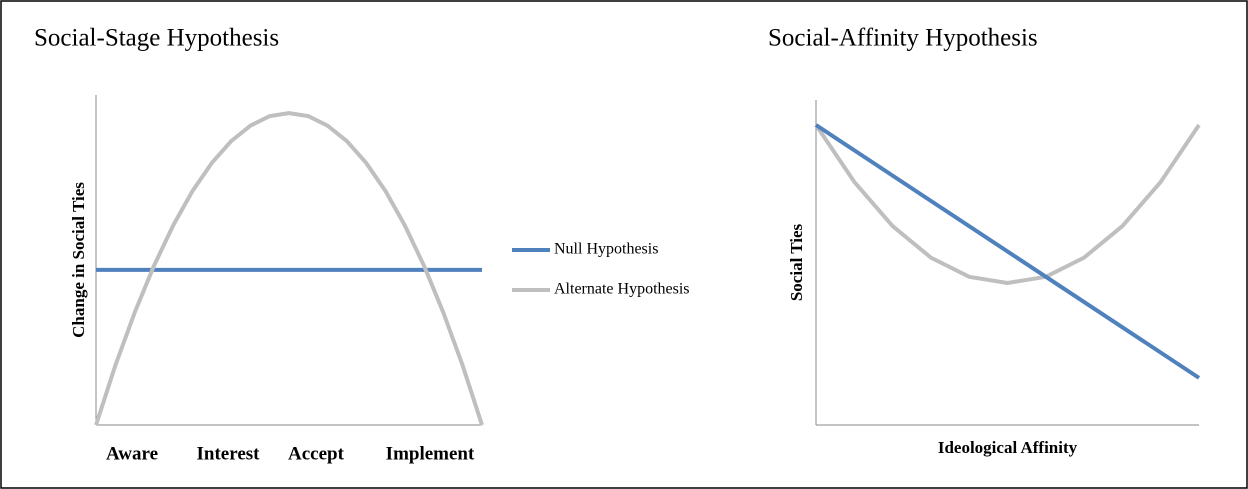  What do you see at coordinates (903, 38) in the screenshot?
I see `chart-title: Social-Affinity Hypothesis` at bounding box center [903, 38].